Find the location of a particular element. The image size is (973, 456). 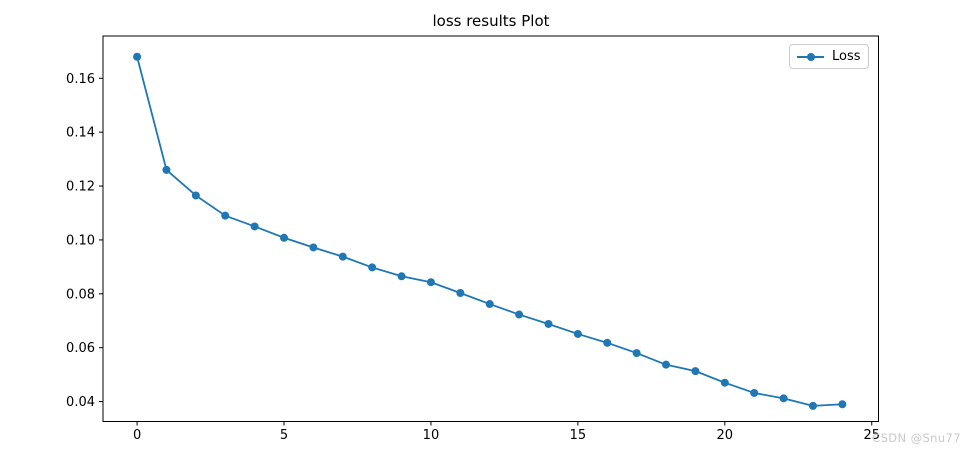

y-tick-label: 0.04 is located at coordinates (80, 402).